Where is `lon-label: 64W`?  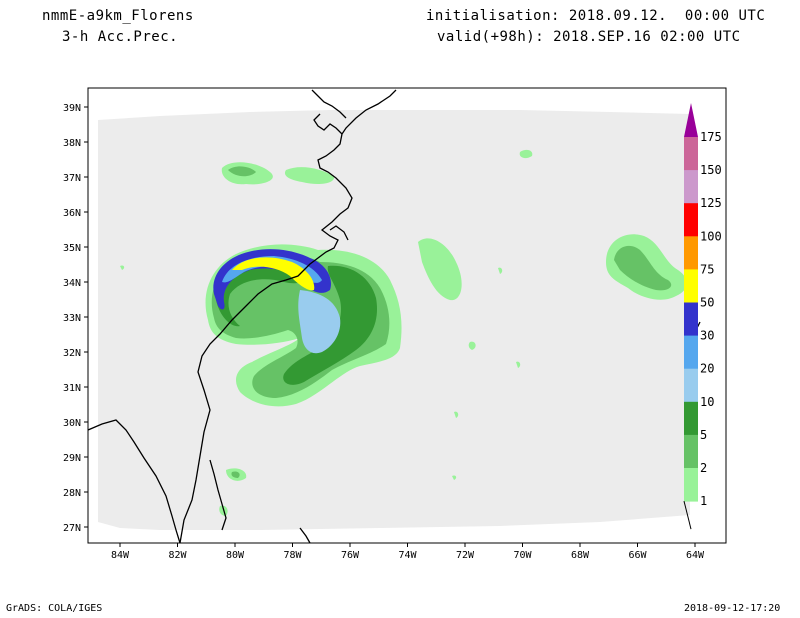
lon-label: 64W is located at coordinates (695, 555).